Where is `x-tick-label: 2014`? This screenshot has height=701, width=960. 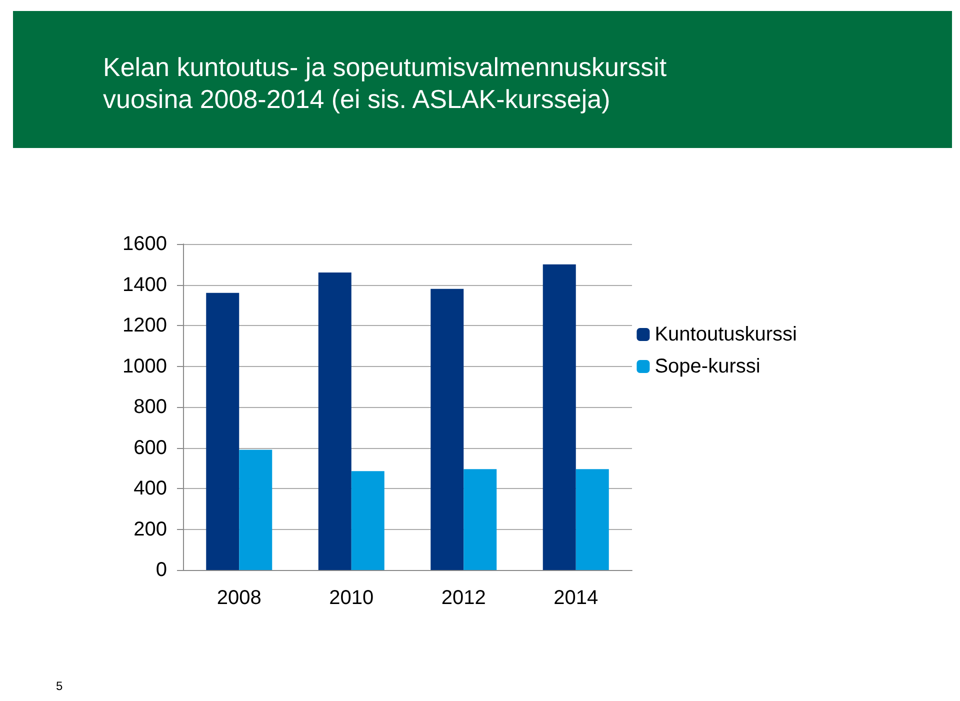
x-tick-label: 2014 is located at coordinates (576, 598).